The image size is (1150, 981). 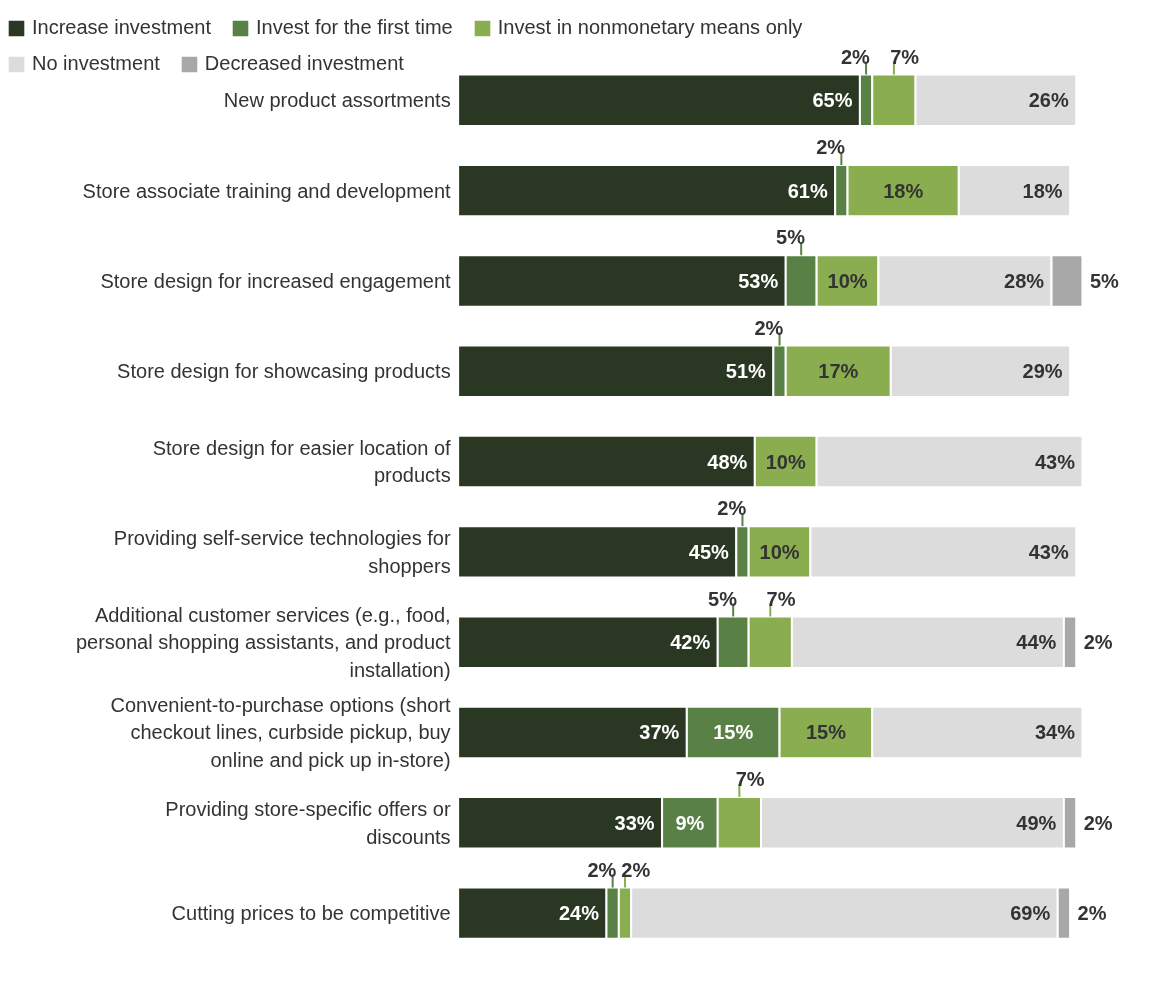 I want to click on data-label: 24%, so click(x=579, y=913).